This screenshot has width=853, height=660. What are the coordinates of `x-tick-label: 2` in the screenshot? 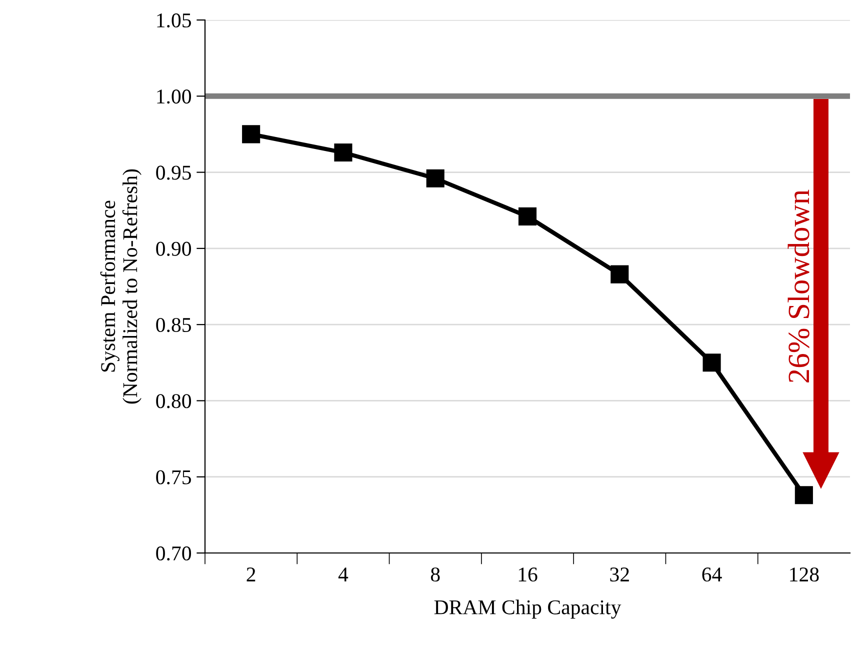 It's located at (251, 575).